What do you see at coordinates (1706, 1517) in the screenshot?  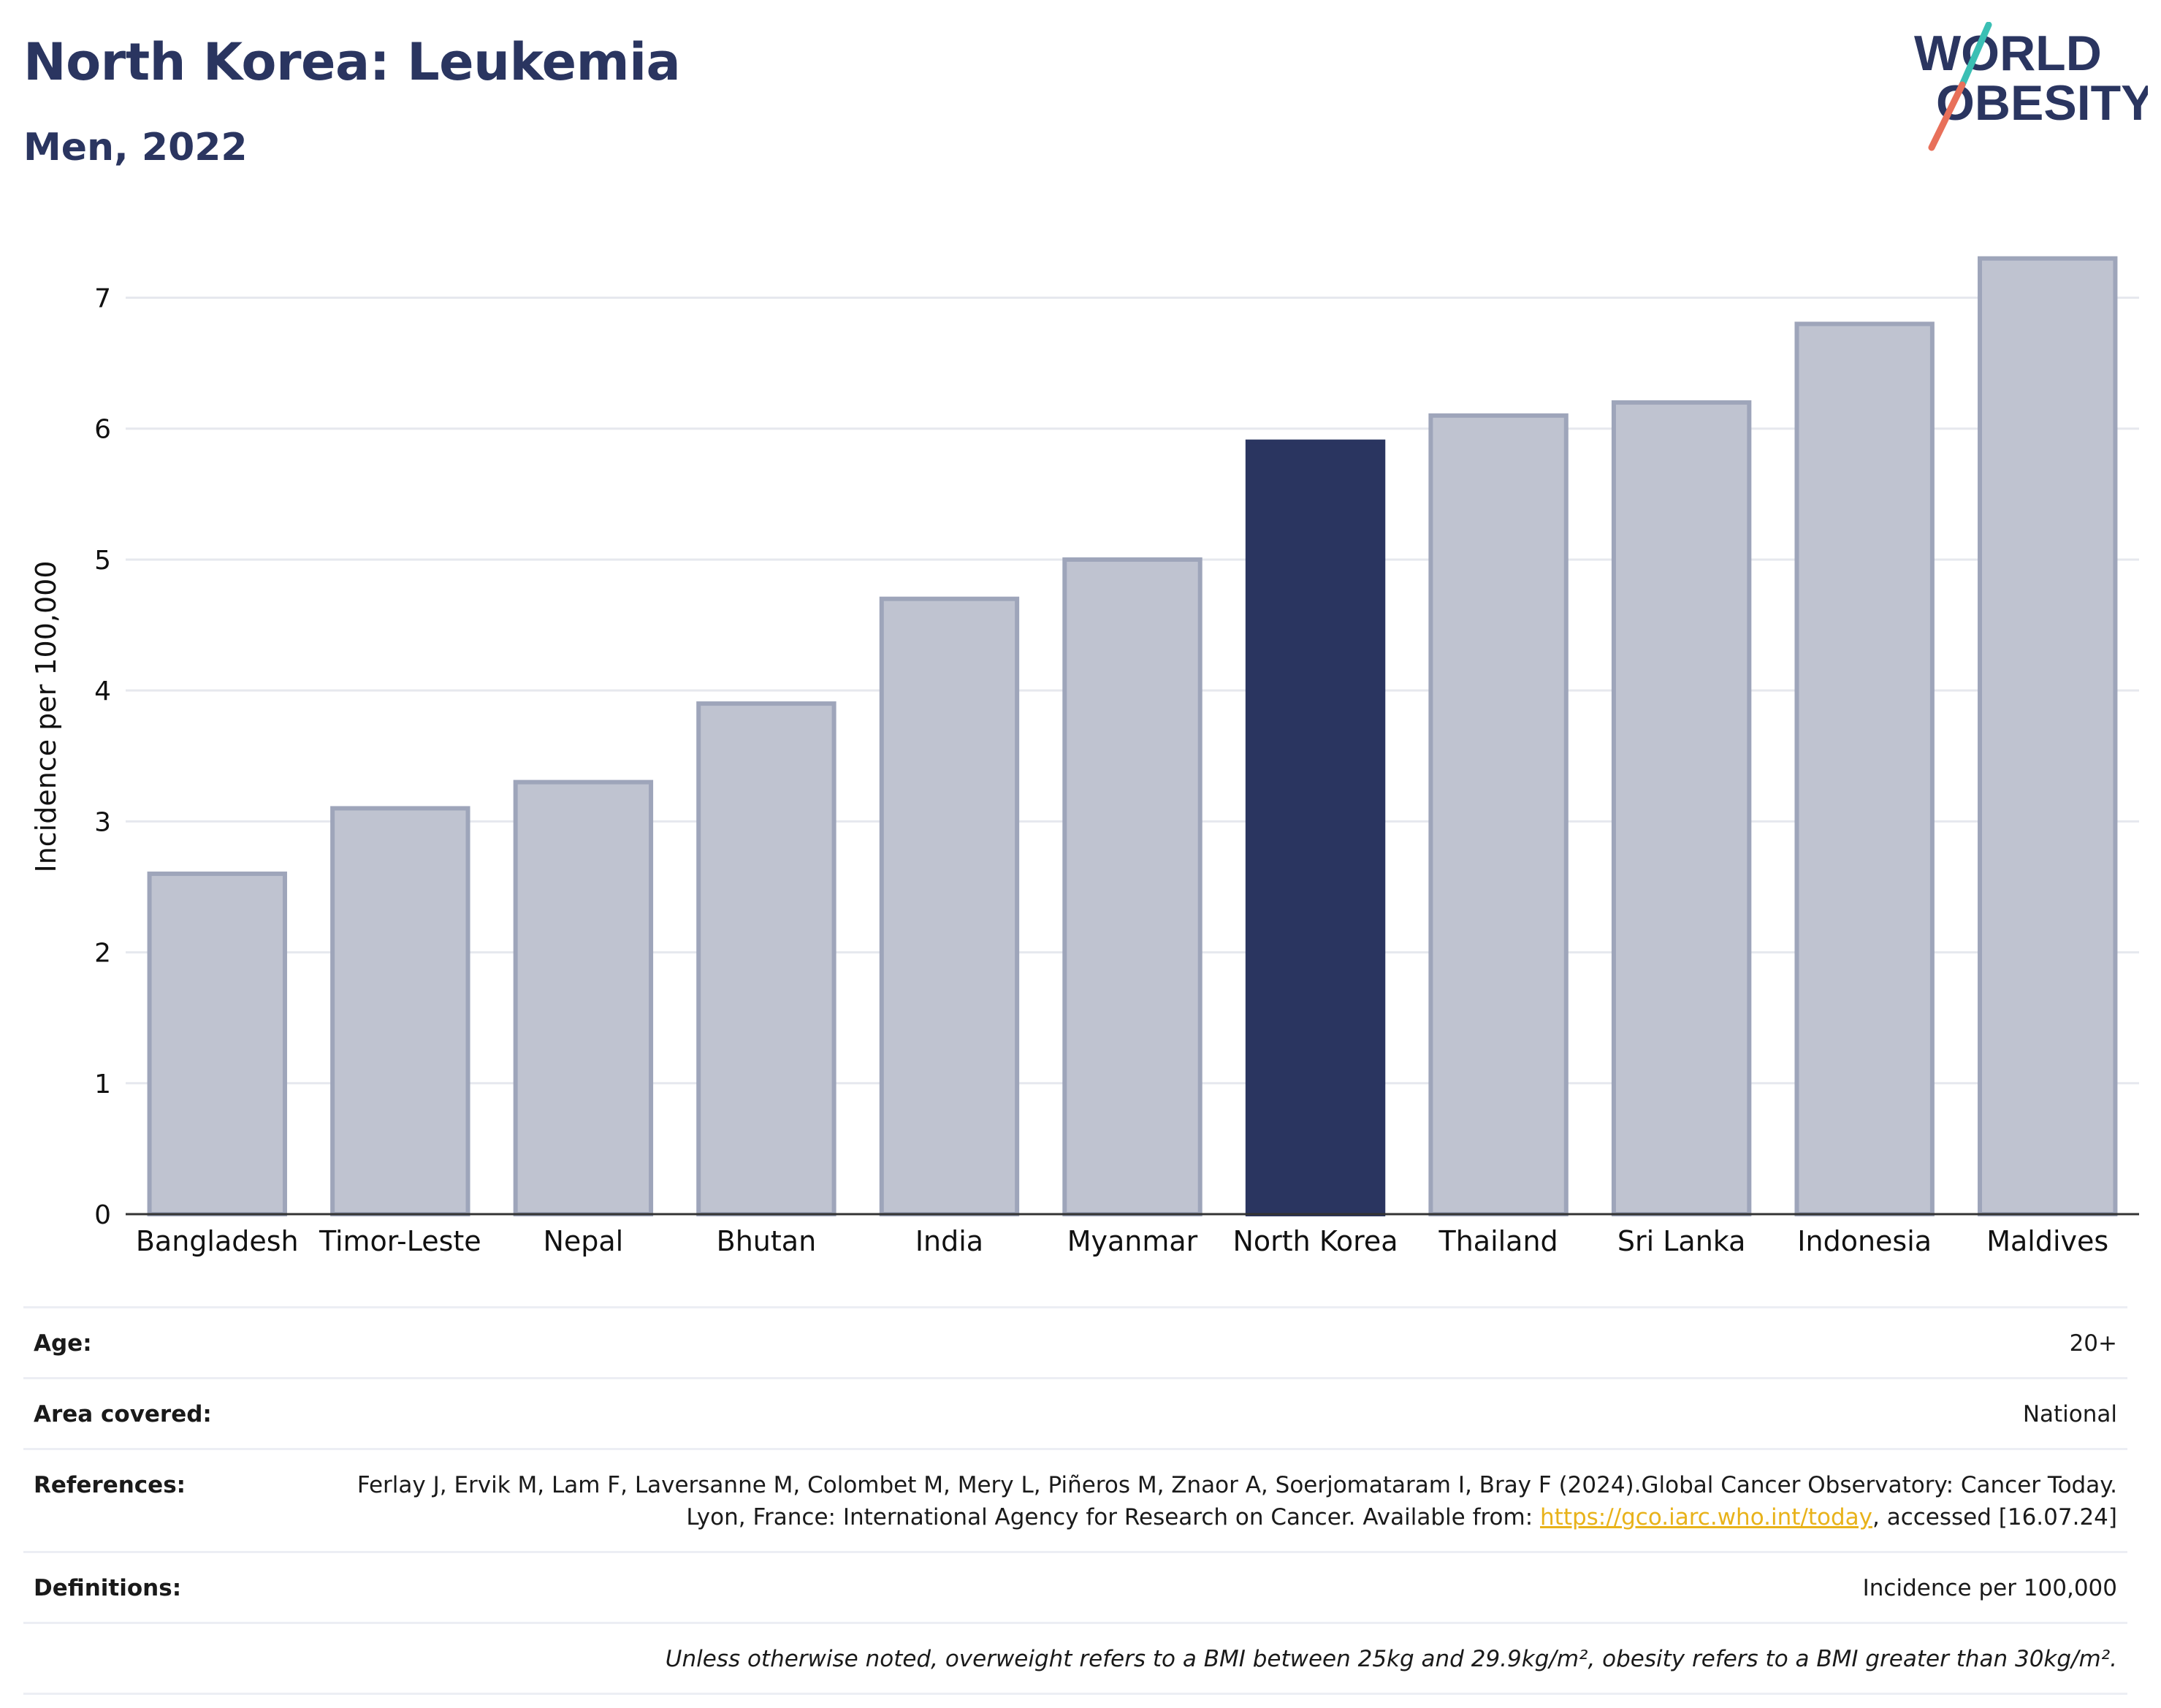 I see `references-link: https://gco.iarc.who.int/today` at bounding box center [1706, 1517].